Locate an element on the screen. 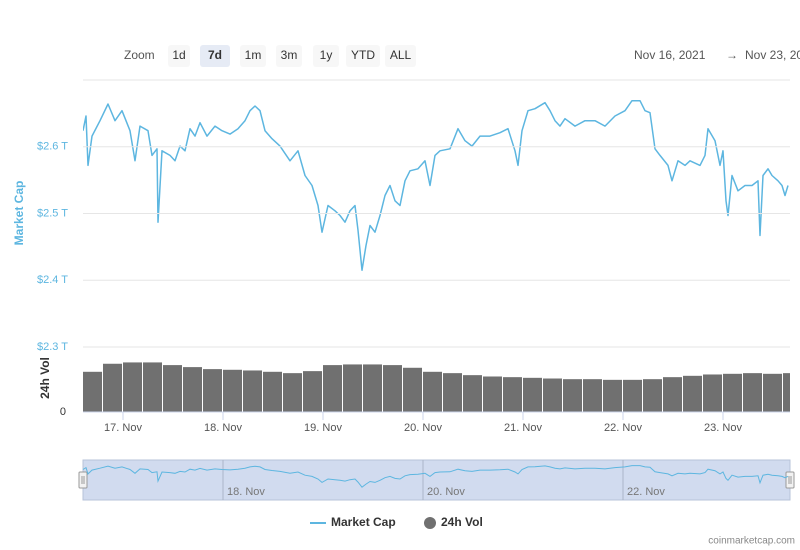 The height and width of the screenshot is (550, 800). zoom-button-label: ALL is located at coordinates (401, 55).